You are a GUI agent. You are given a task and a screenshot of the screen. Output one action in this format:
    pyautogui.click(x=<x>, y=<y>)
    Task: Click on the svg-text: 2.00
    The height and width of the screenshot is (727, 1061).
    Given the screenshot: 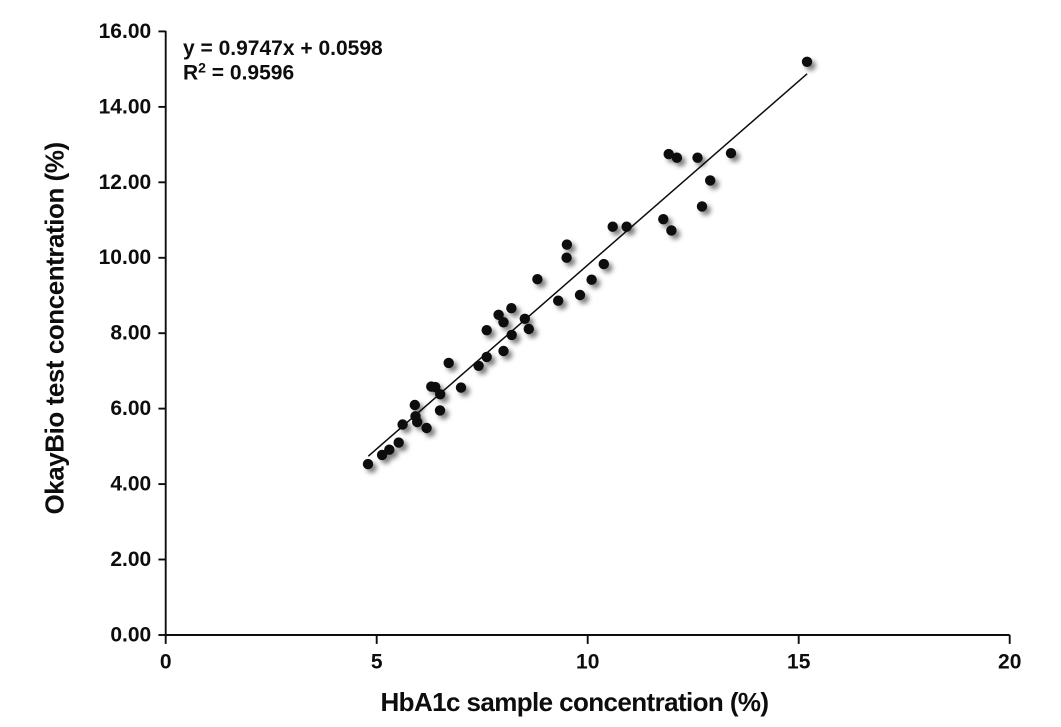 What is the action you would take?
    pyautogui.click(x=130, y=559)
    